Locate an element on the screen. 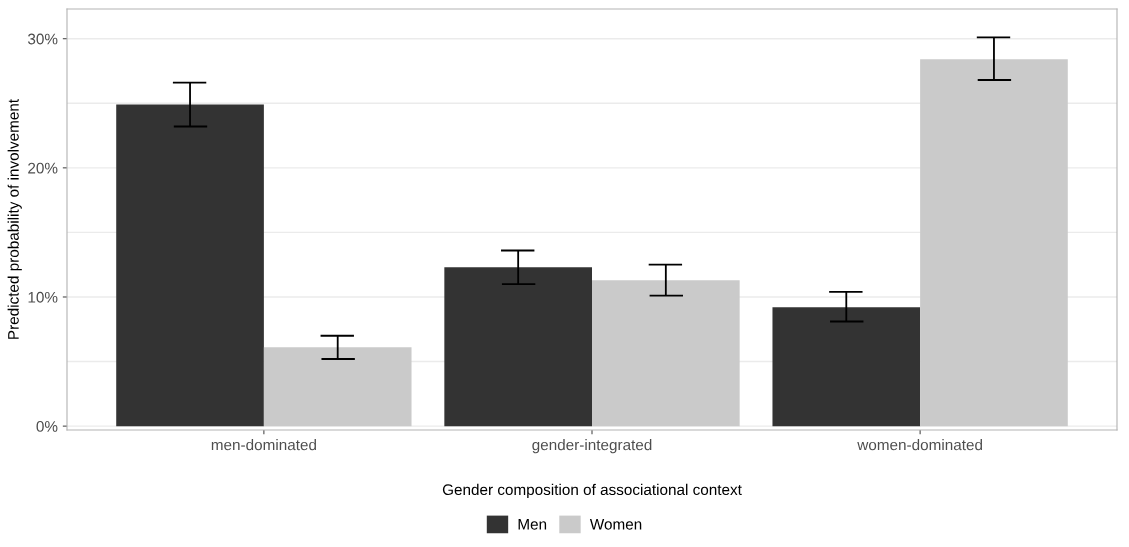 The height and width of the screenshot is (547, 1129). y-axis-title: Predicted probability of involvement is located at coordinates (14, 219).